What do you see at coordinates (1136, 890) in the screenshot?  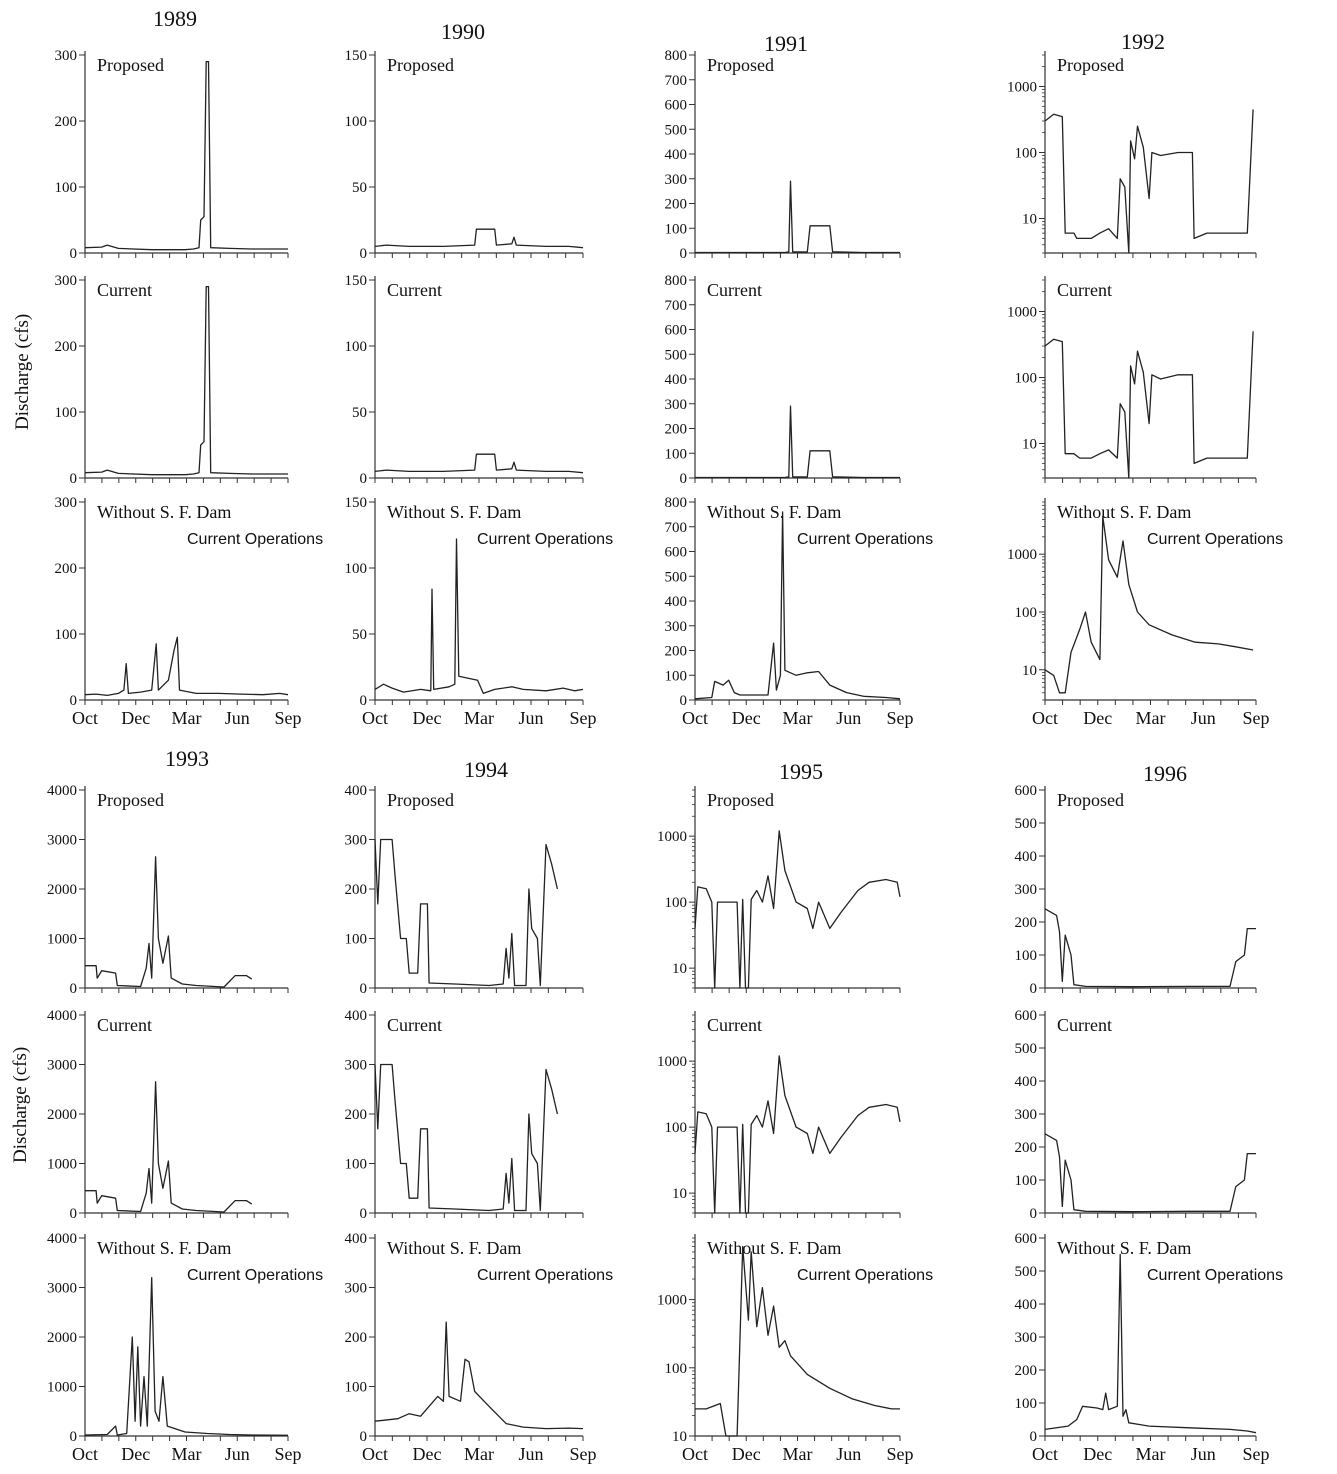 I see `panel-1996-proposed: 0 100 200 300 400 500 600 Proposed` at bounding box center [1136, 890].